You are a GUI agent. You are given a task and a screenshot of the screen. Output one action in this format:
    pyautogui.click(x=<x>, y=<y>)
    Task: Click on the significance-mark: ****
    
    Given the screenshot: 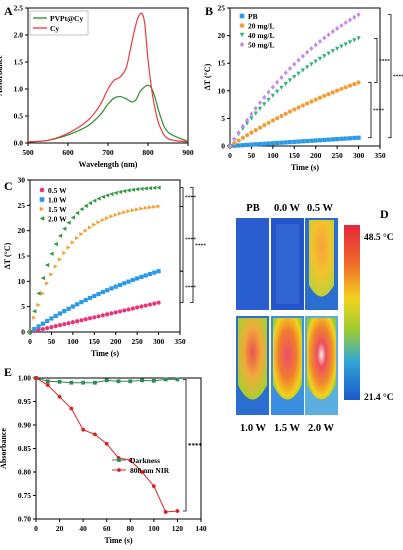 What is the action you would take?
    pyautogui.click(x=190, y=288)
    